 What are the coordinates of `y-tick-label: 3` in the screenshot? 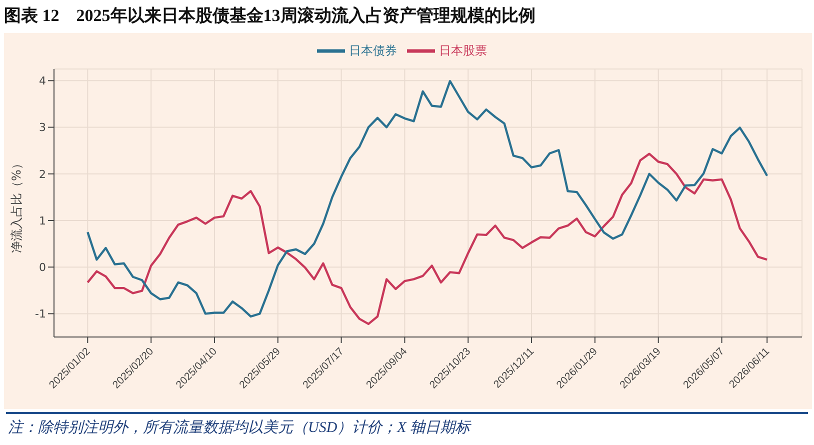 It's located at (42, 127).